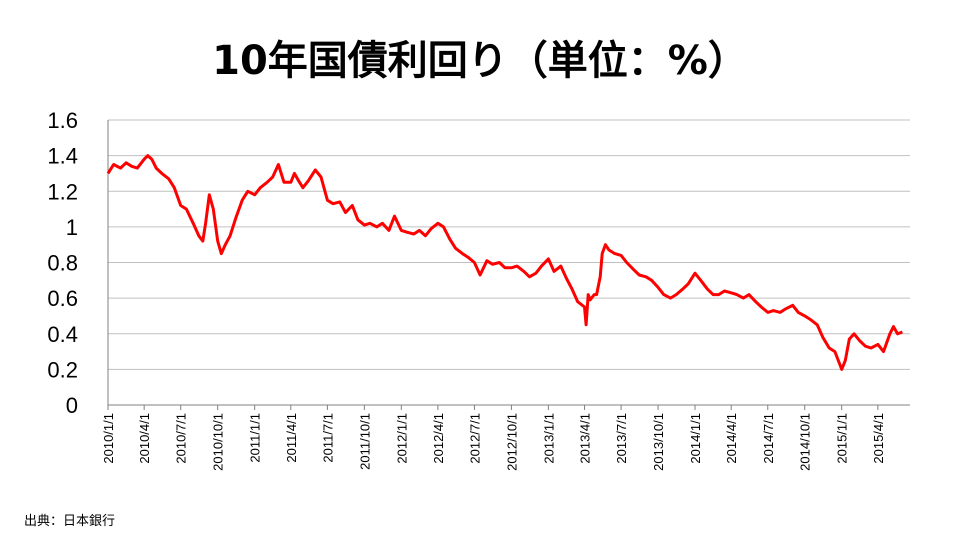  I want to click on x-tick-label: 2011/4/1, so click(291, 438).